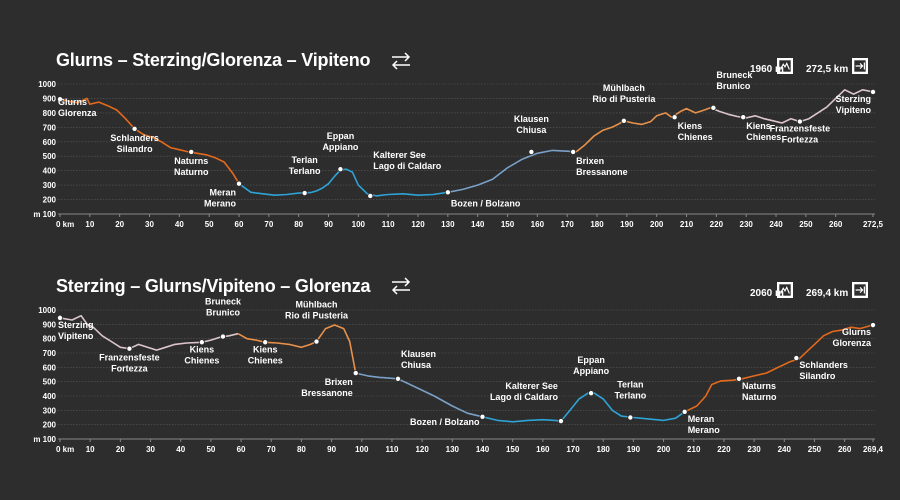  Describe the element at coordinates (704, 430) in the screenshot. I see `location-label: Merano` at that location.